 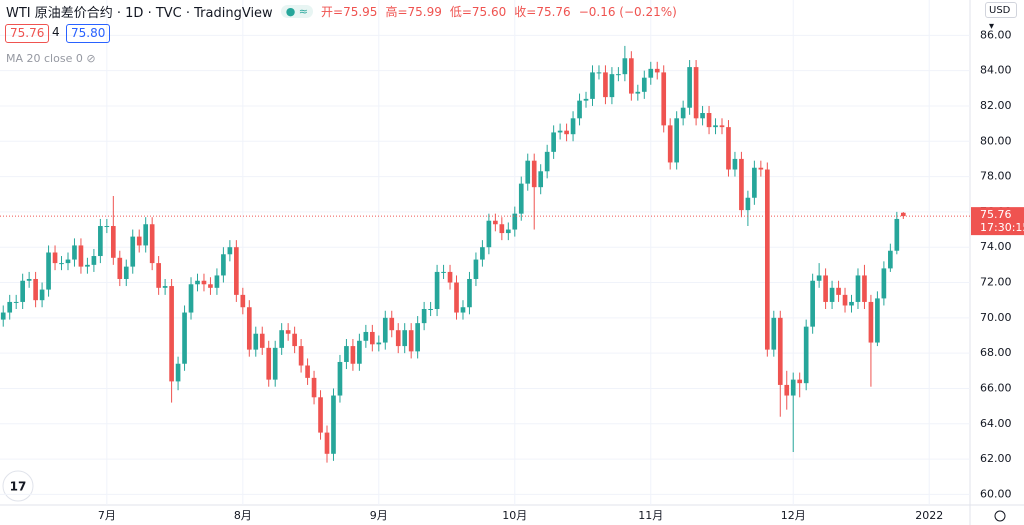 I want to click on ohlc-change: −0.16 (−0.21%), so click(x=627, y=11).